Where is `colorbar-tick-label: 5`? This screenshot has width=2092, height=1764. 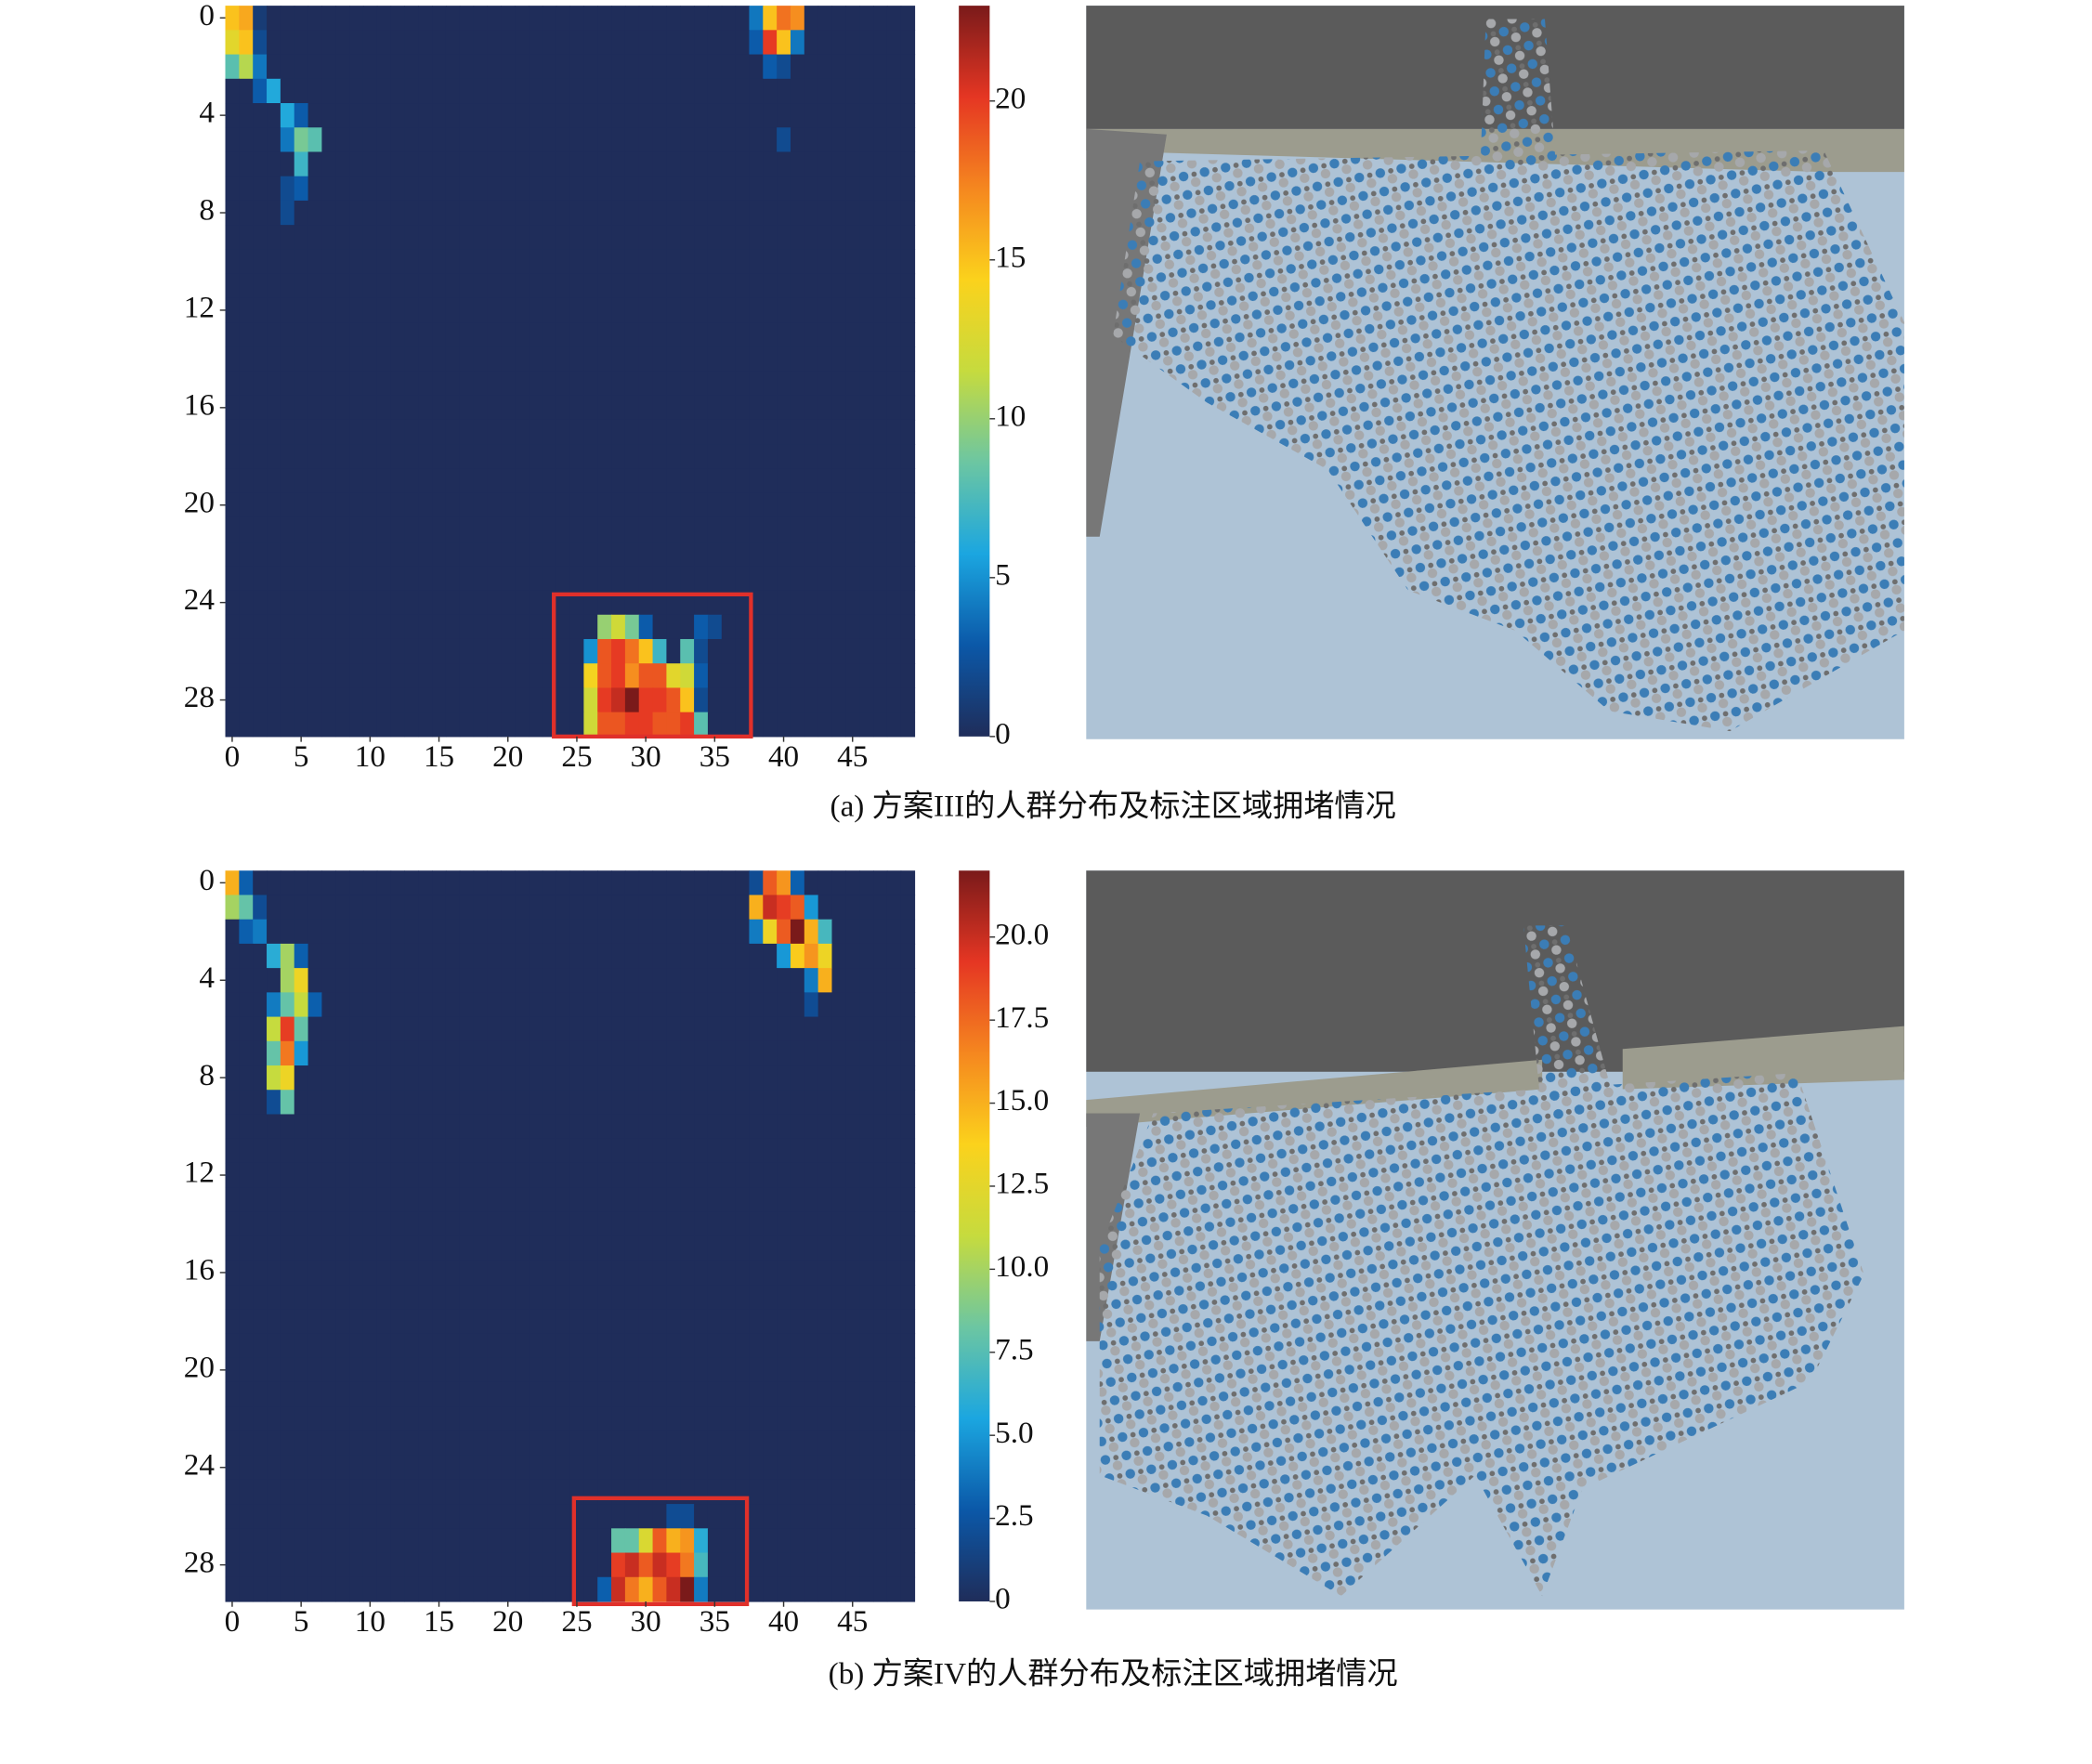
colorbar-tick-label: 5 is located at coordinates (1003, 574).